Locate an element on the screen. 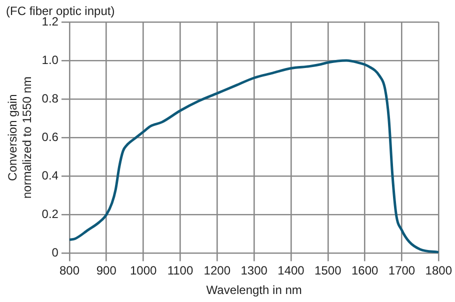 Image resolution: width=455 pixels, height=302 pixels. y-axis-title: Conversion gain normalized to 1550 nm is located at coordinates (20, 137).